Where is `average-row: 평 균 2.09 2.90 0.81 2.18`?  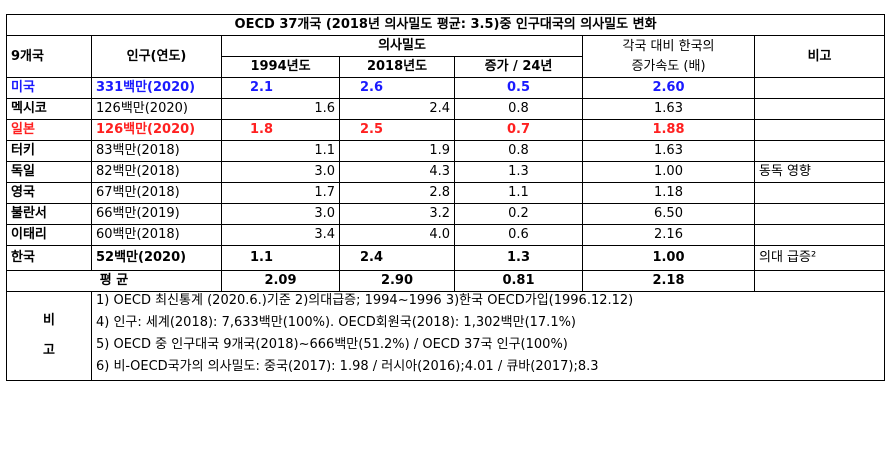
average-row: 평 균 2.09 2.90 0.81 2.18 is located at coordinates (446, 281).